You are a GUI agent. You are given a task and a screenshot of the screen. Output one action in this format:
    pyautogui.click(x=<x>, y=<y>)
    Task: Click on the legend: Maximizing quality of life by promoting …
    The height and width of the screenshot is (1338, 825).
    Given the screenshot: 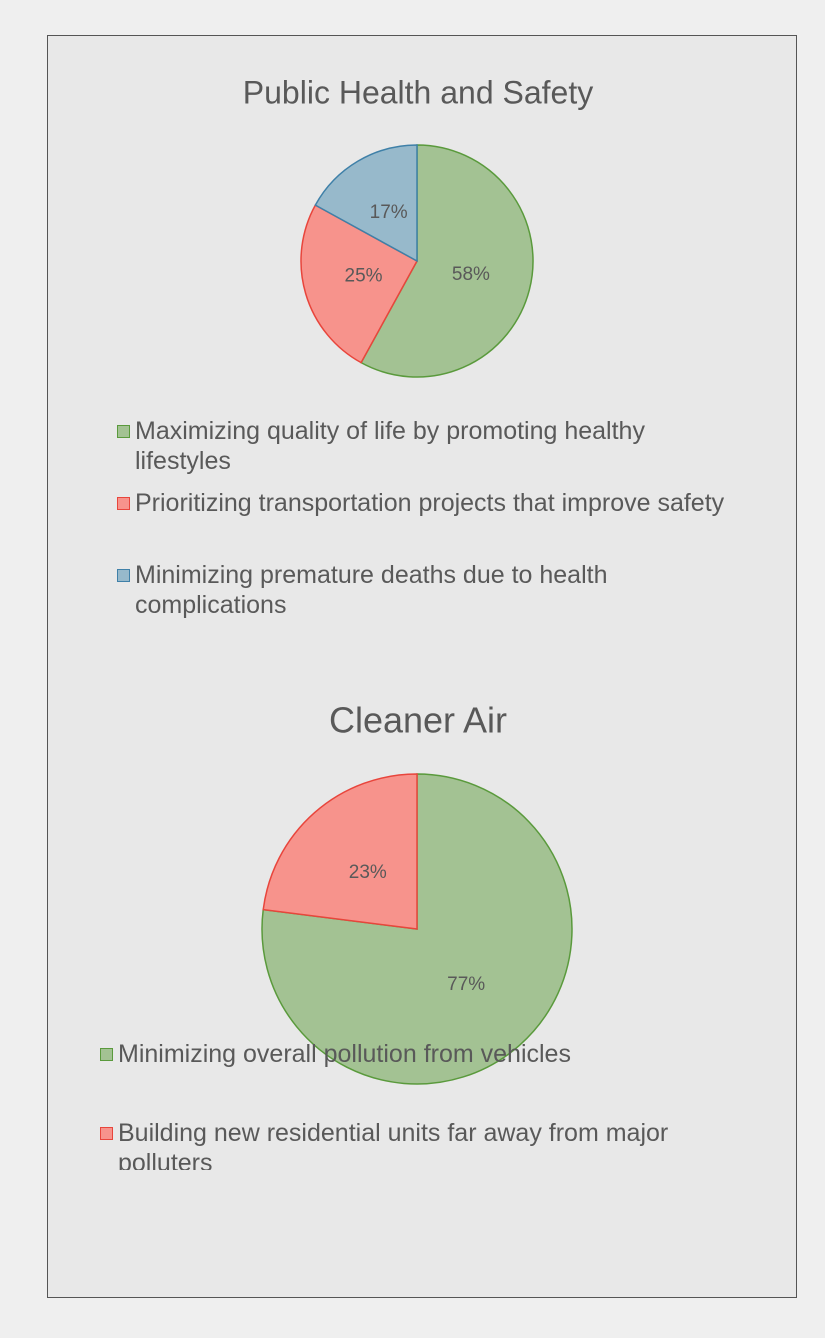 What is the action you would take?
    pyautogui.click(x=427, y=519)
    